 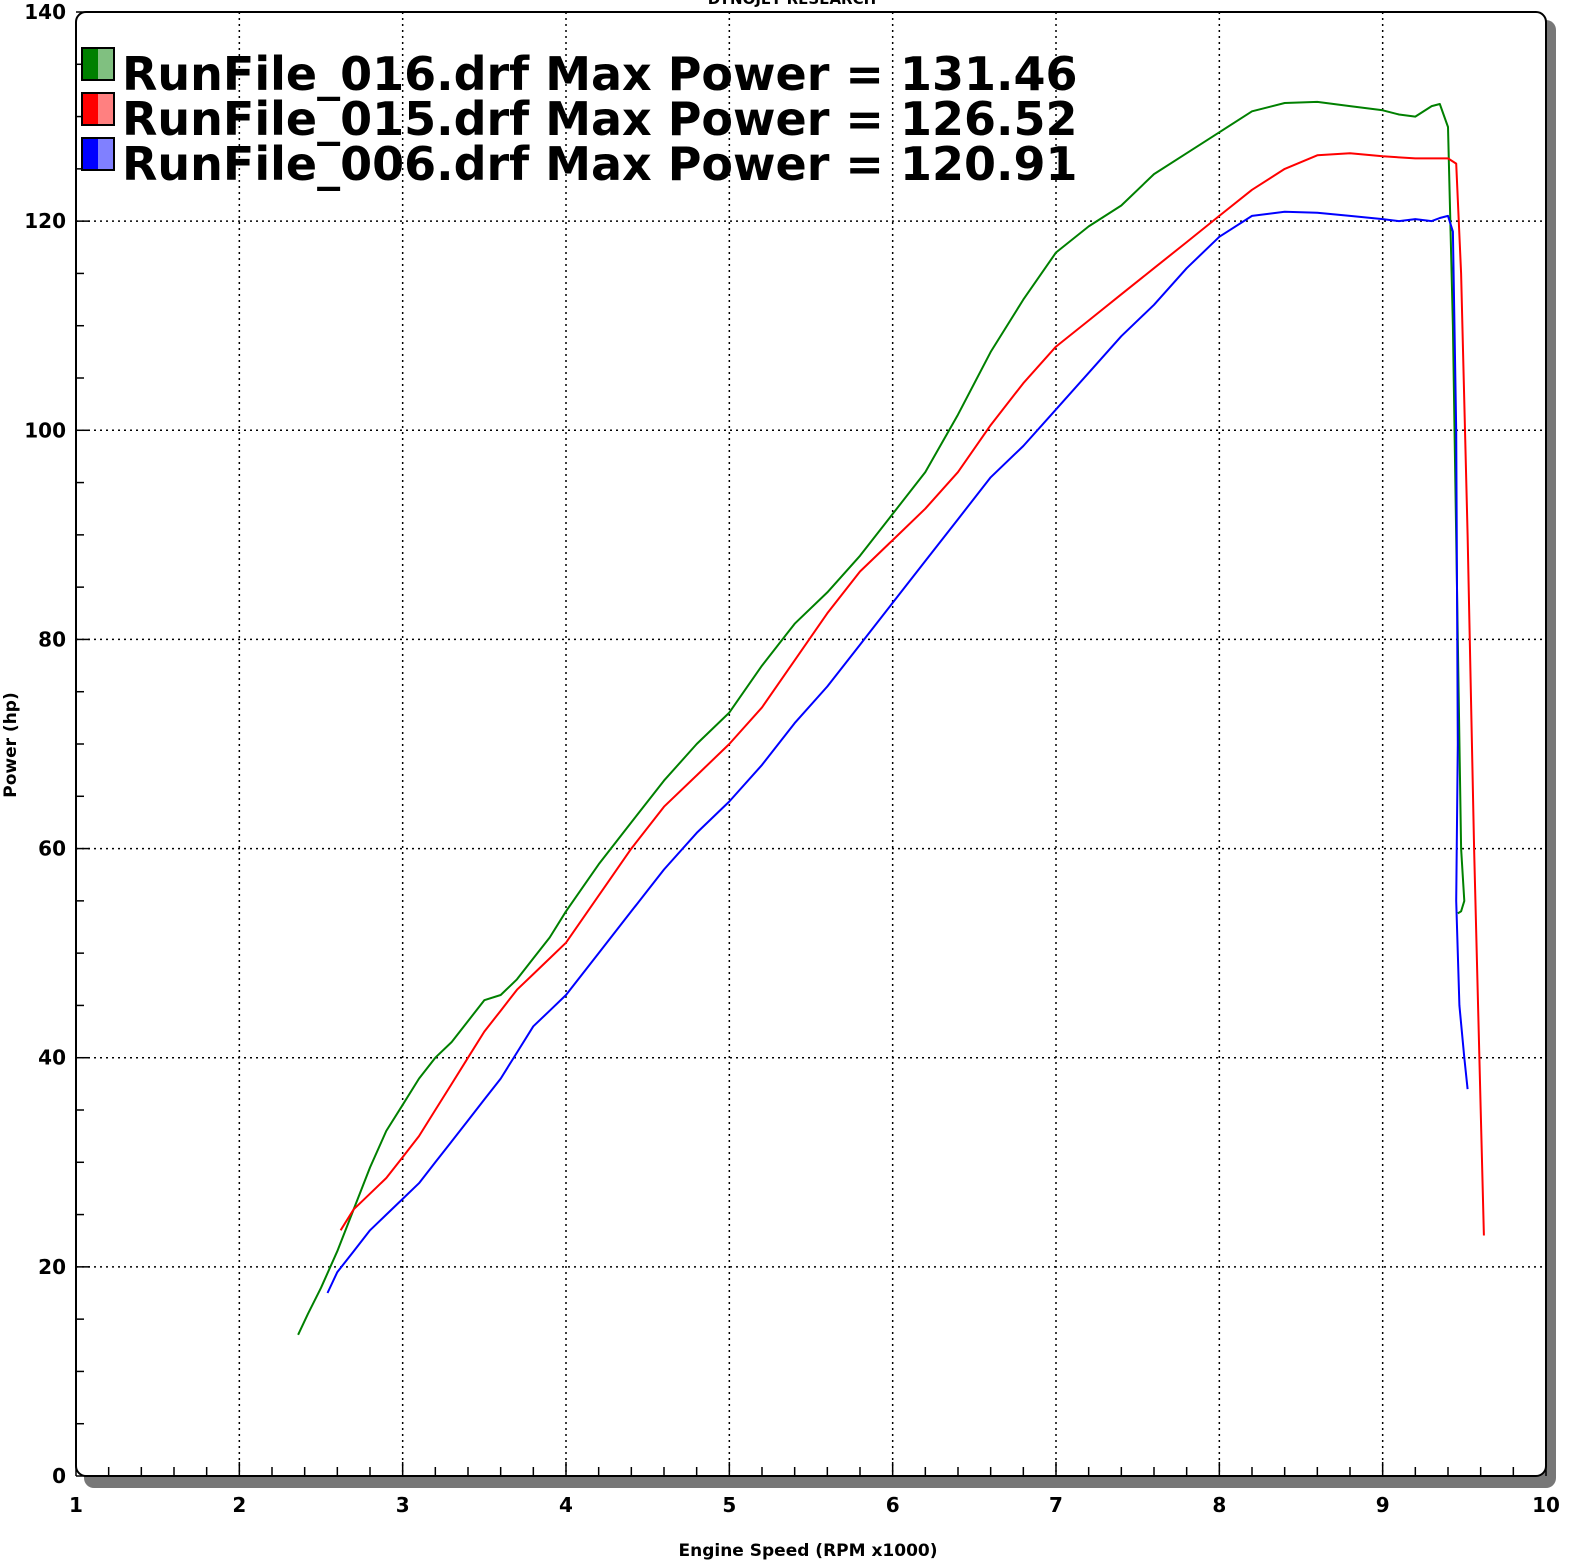 I want to click on y-tick-label: 120, so click(x=45, y=221).